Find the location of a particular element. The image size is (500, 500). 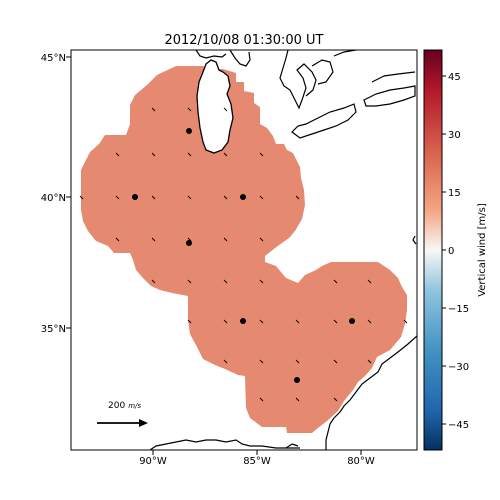

colorbar-tick-label: −45 is located at coordinates (458, 425).